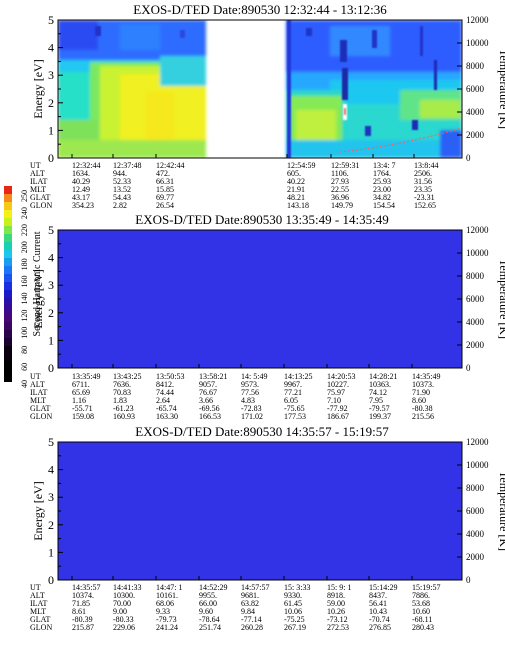 This screenshot has width=505, height=649. What do you see at coordinates (123, 619) in the screenshot?
I see `ephemeris-cell: -80.33` at bounding box center [123, 619].